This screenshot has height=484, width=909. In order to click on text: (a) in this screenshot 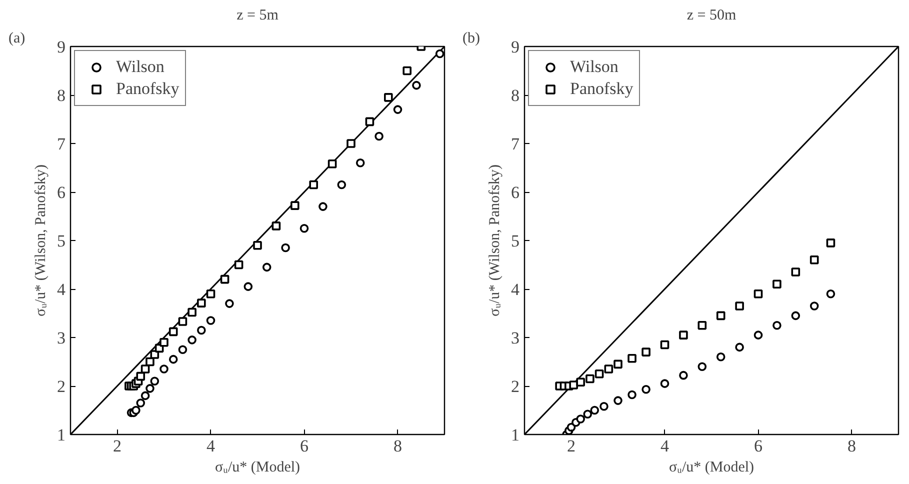, I will do `click(17, 38)`.